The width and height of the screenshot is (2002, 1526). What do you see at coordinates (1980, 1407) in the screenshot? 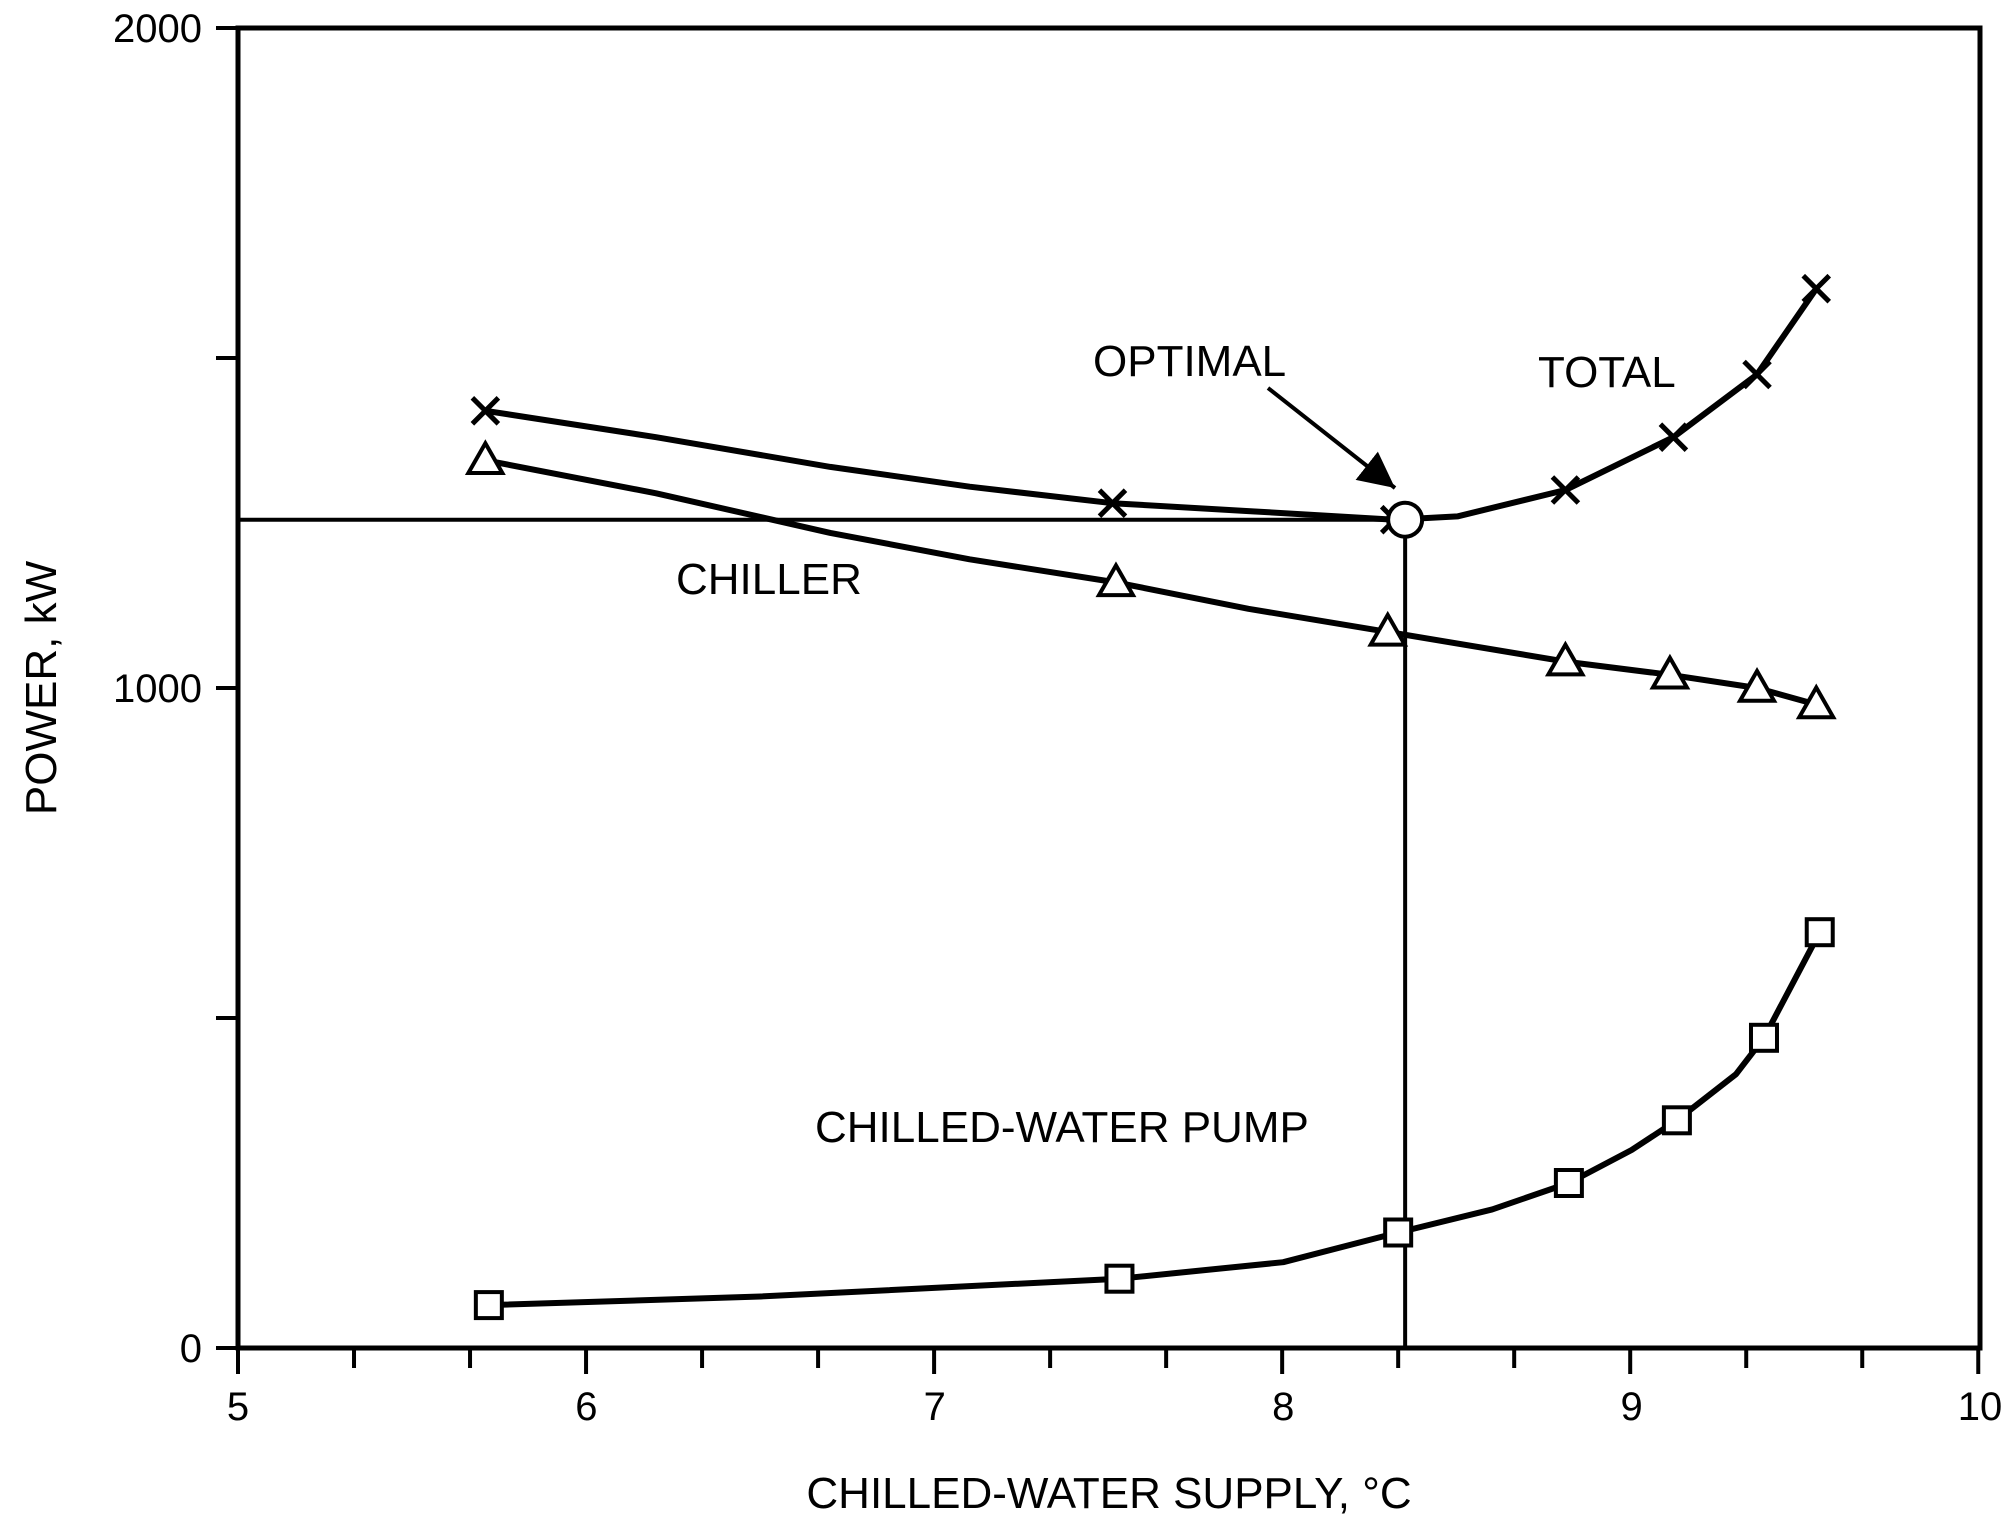
I see `x-tick-label: 10` at bounding box center [1980, 1407].